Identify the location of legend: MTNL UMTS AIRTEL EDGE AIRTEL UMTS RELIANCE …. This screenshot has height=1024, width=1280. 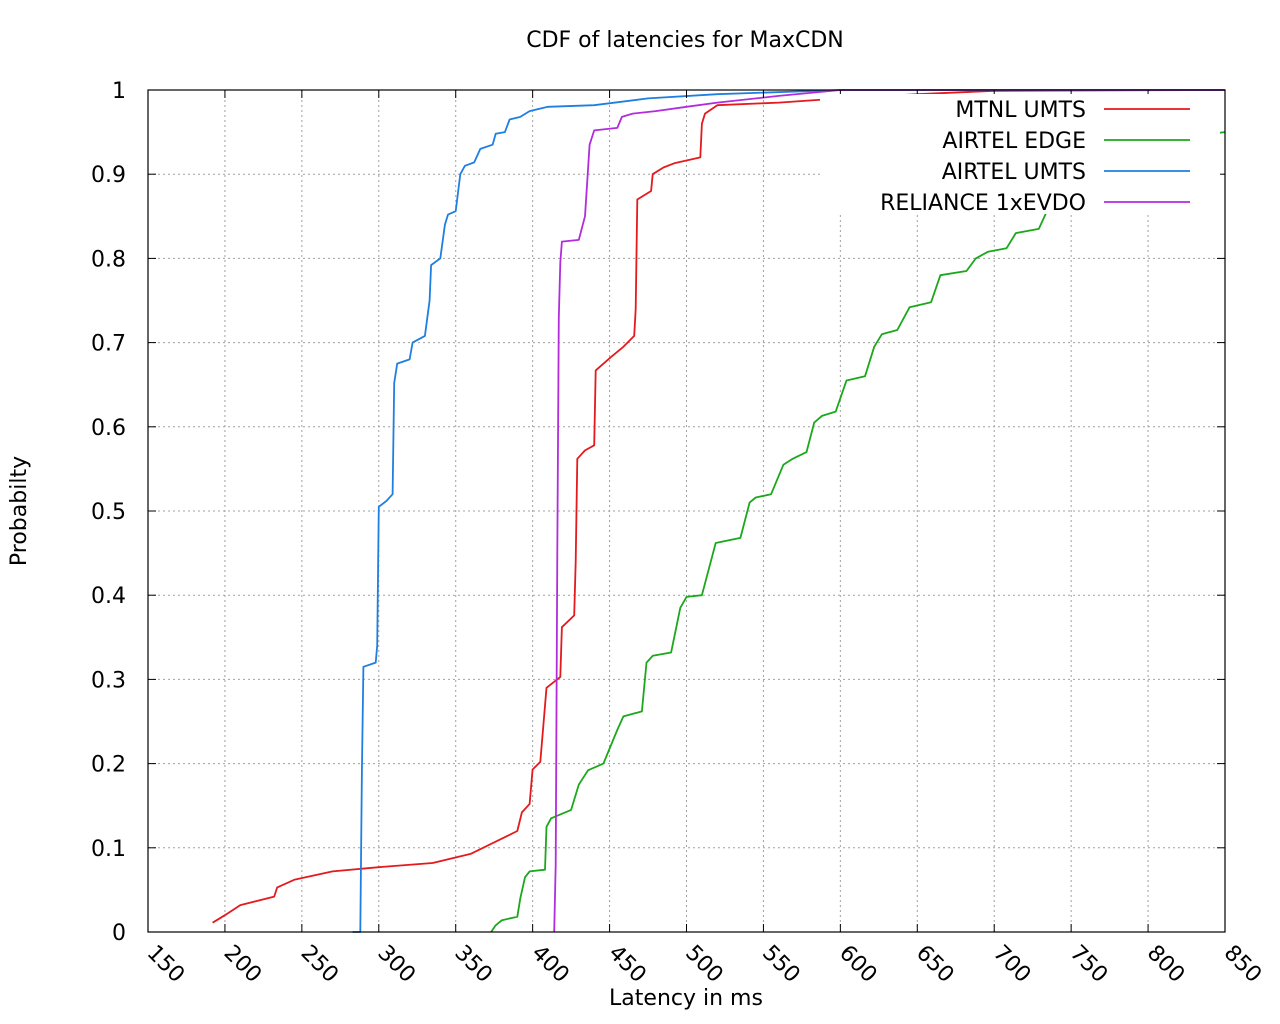
(1020, 155).